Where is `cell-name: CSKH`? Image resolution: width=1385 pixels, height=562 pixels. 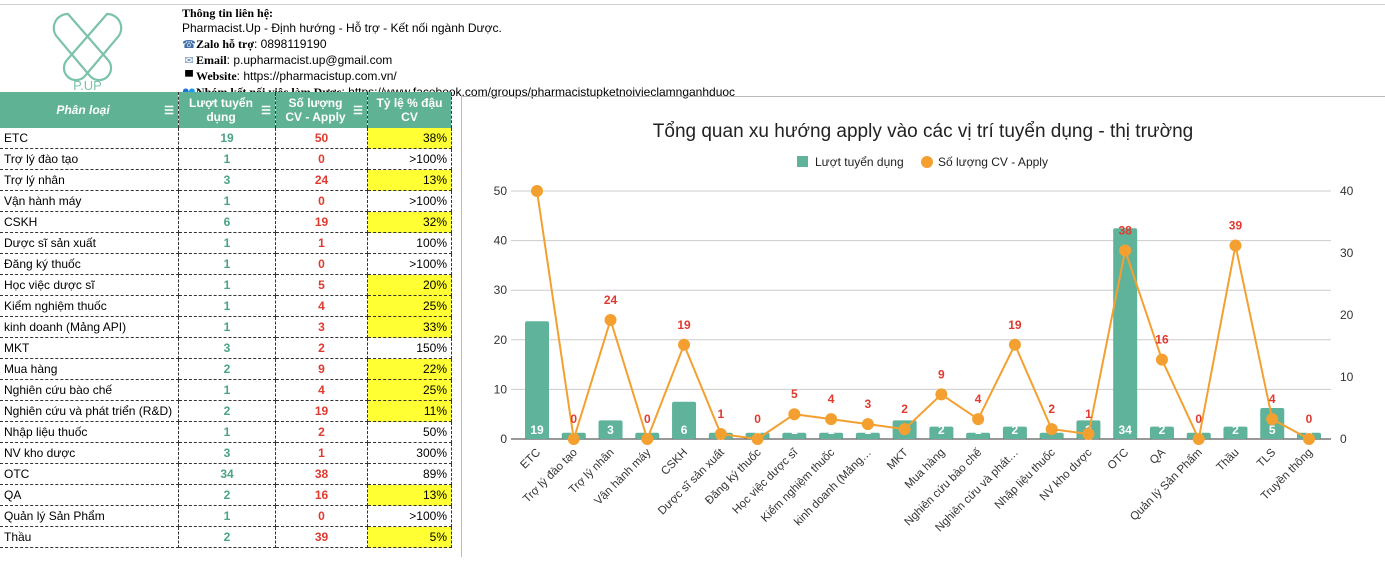 cell-name: CSKH is located at coordinates (89, 222).